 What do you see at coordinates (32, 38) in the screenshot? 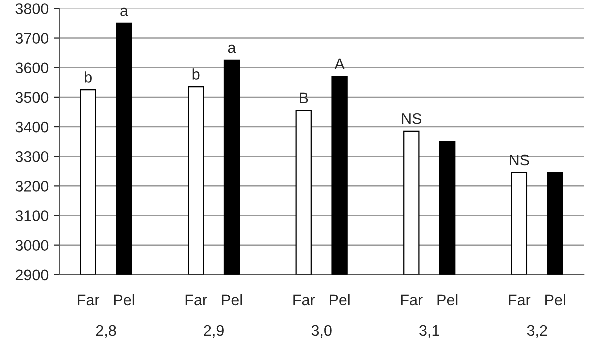
I see `y-tick-label: 3700` at bounding box center [32, 38].